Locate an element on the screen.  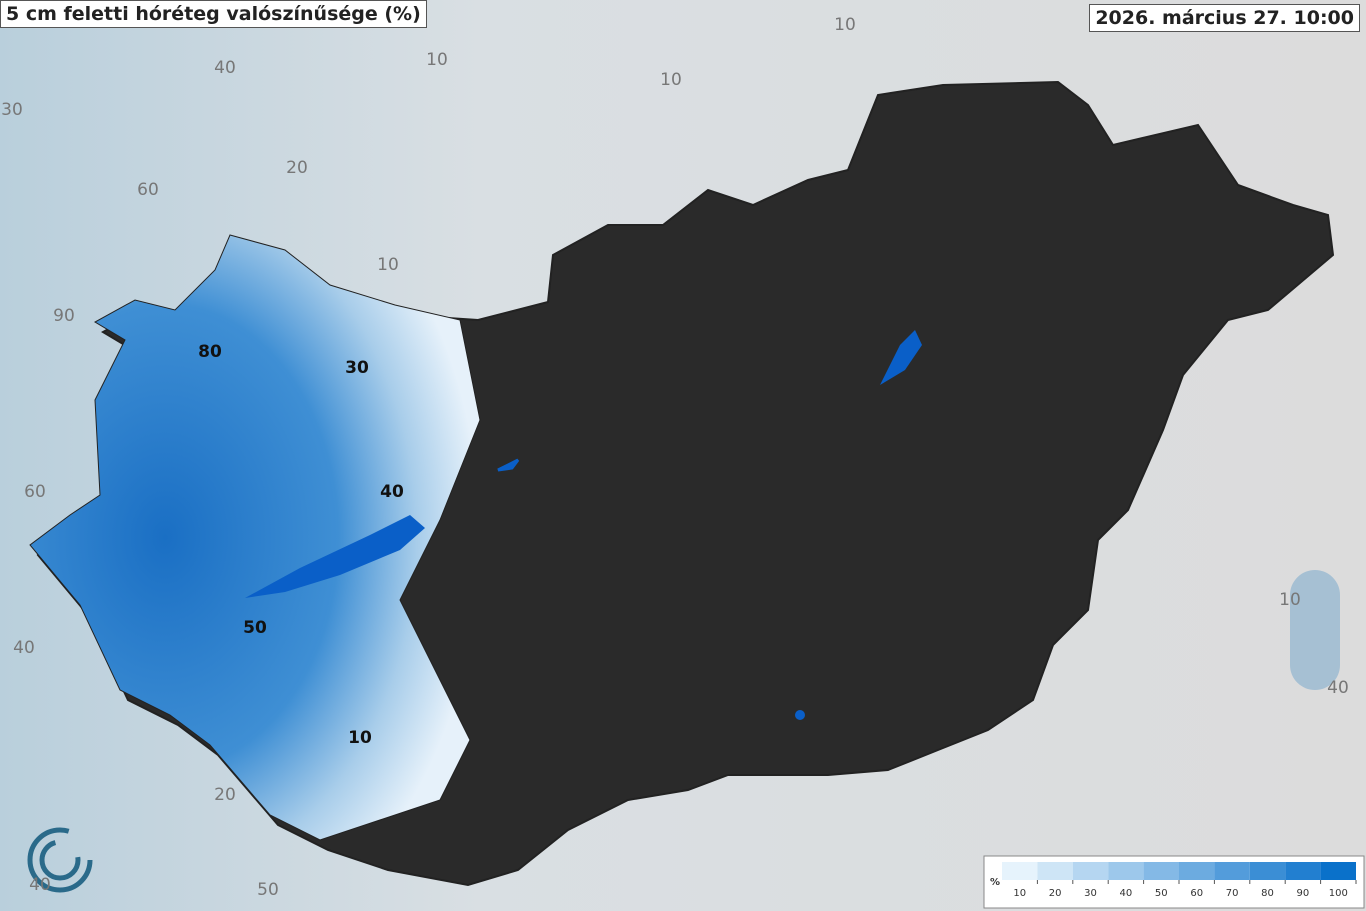
timestamp: 2026. március 27. 10:00 is located at coordinates (1224, 18).